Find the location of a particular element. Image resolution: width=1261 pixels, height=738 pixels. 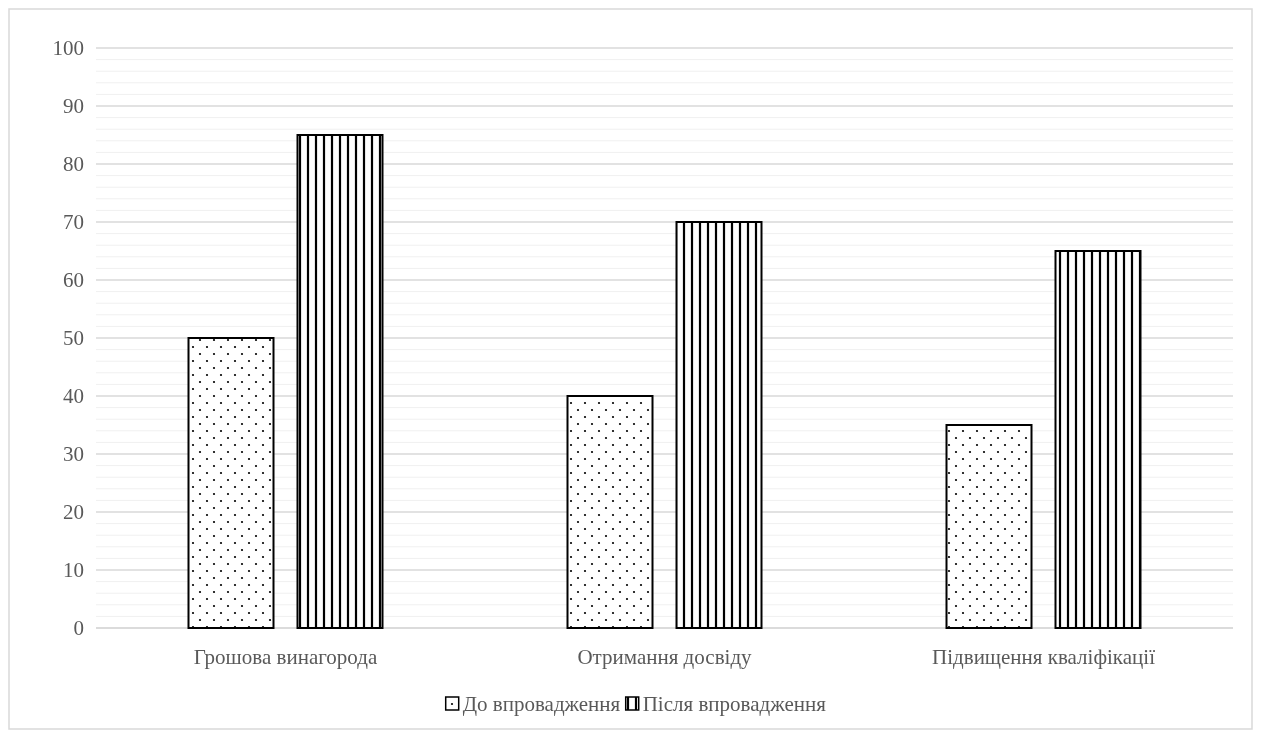

x-tick-label: Грошова винагорода is located at coordinates (285, 657).